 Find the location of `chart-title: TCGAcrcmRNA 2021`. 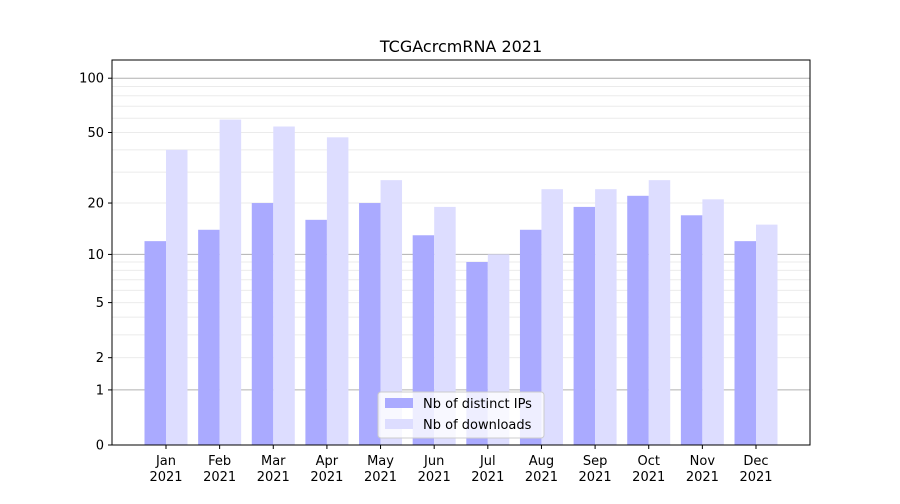

chart-title: TCGAcrcmRNA 2021 is located at coordinates (460, 46).